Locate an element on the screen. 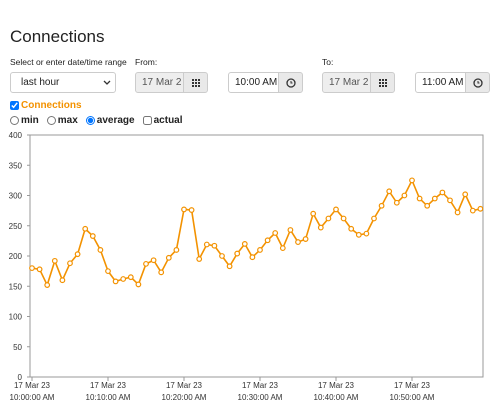  x-tick-label: 10:40:00 AM is located at coordinates (336, 397).